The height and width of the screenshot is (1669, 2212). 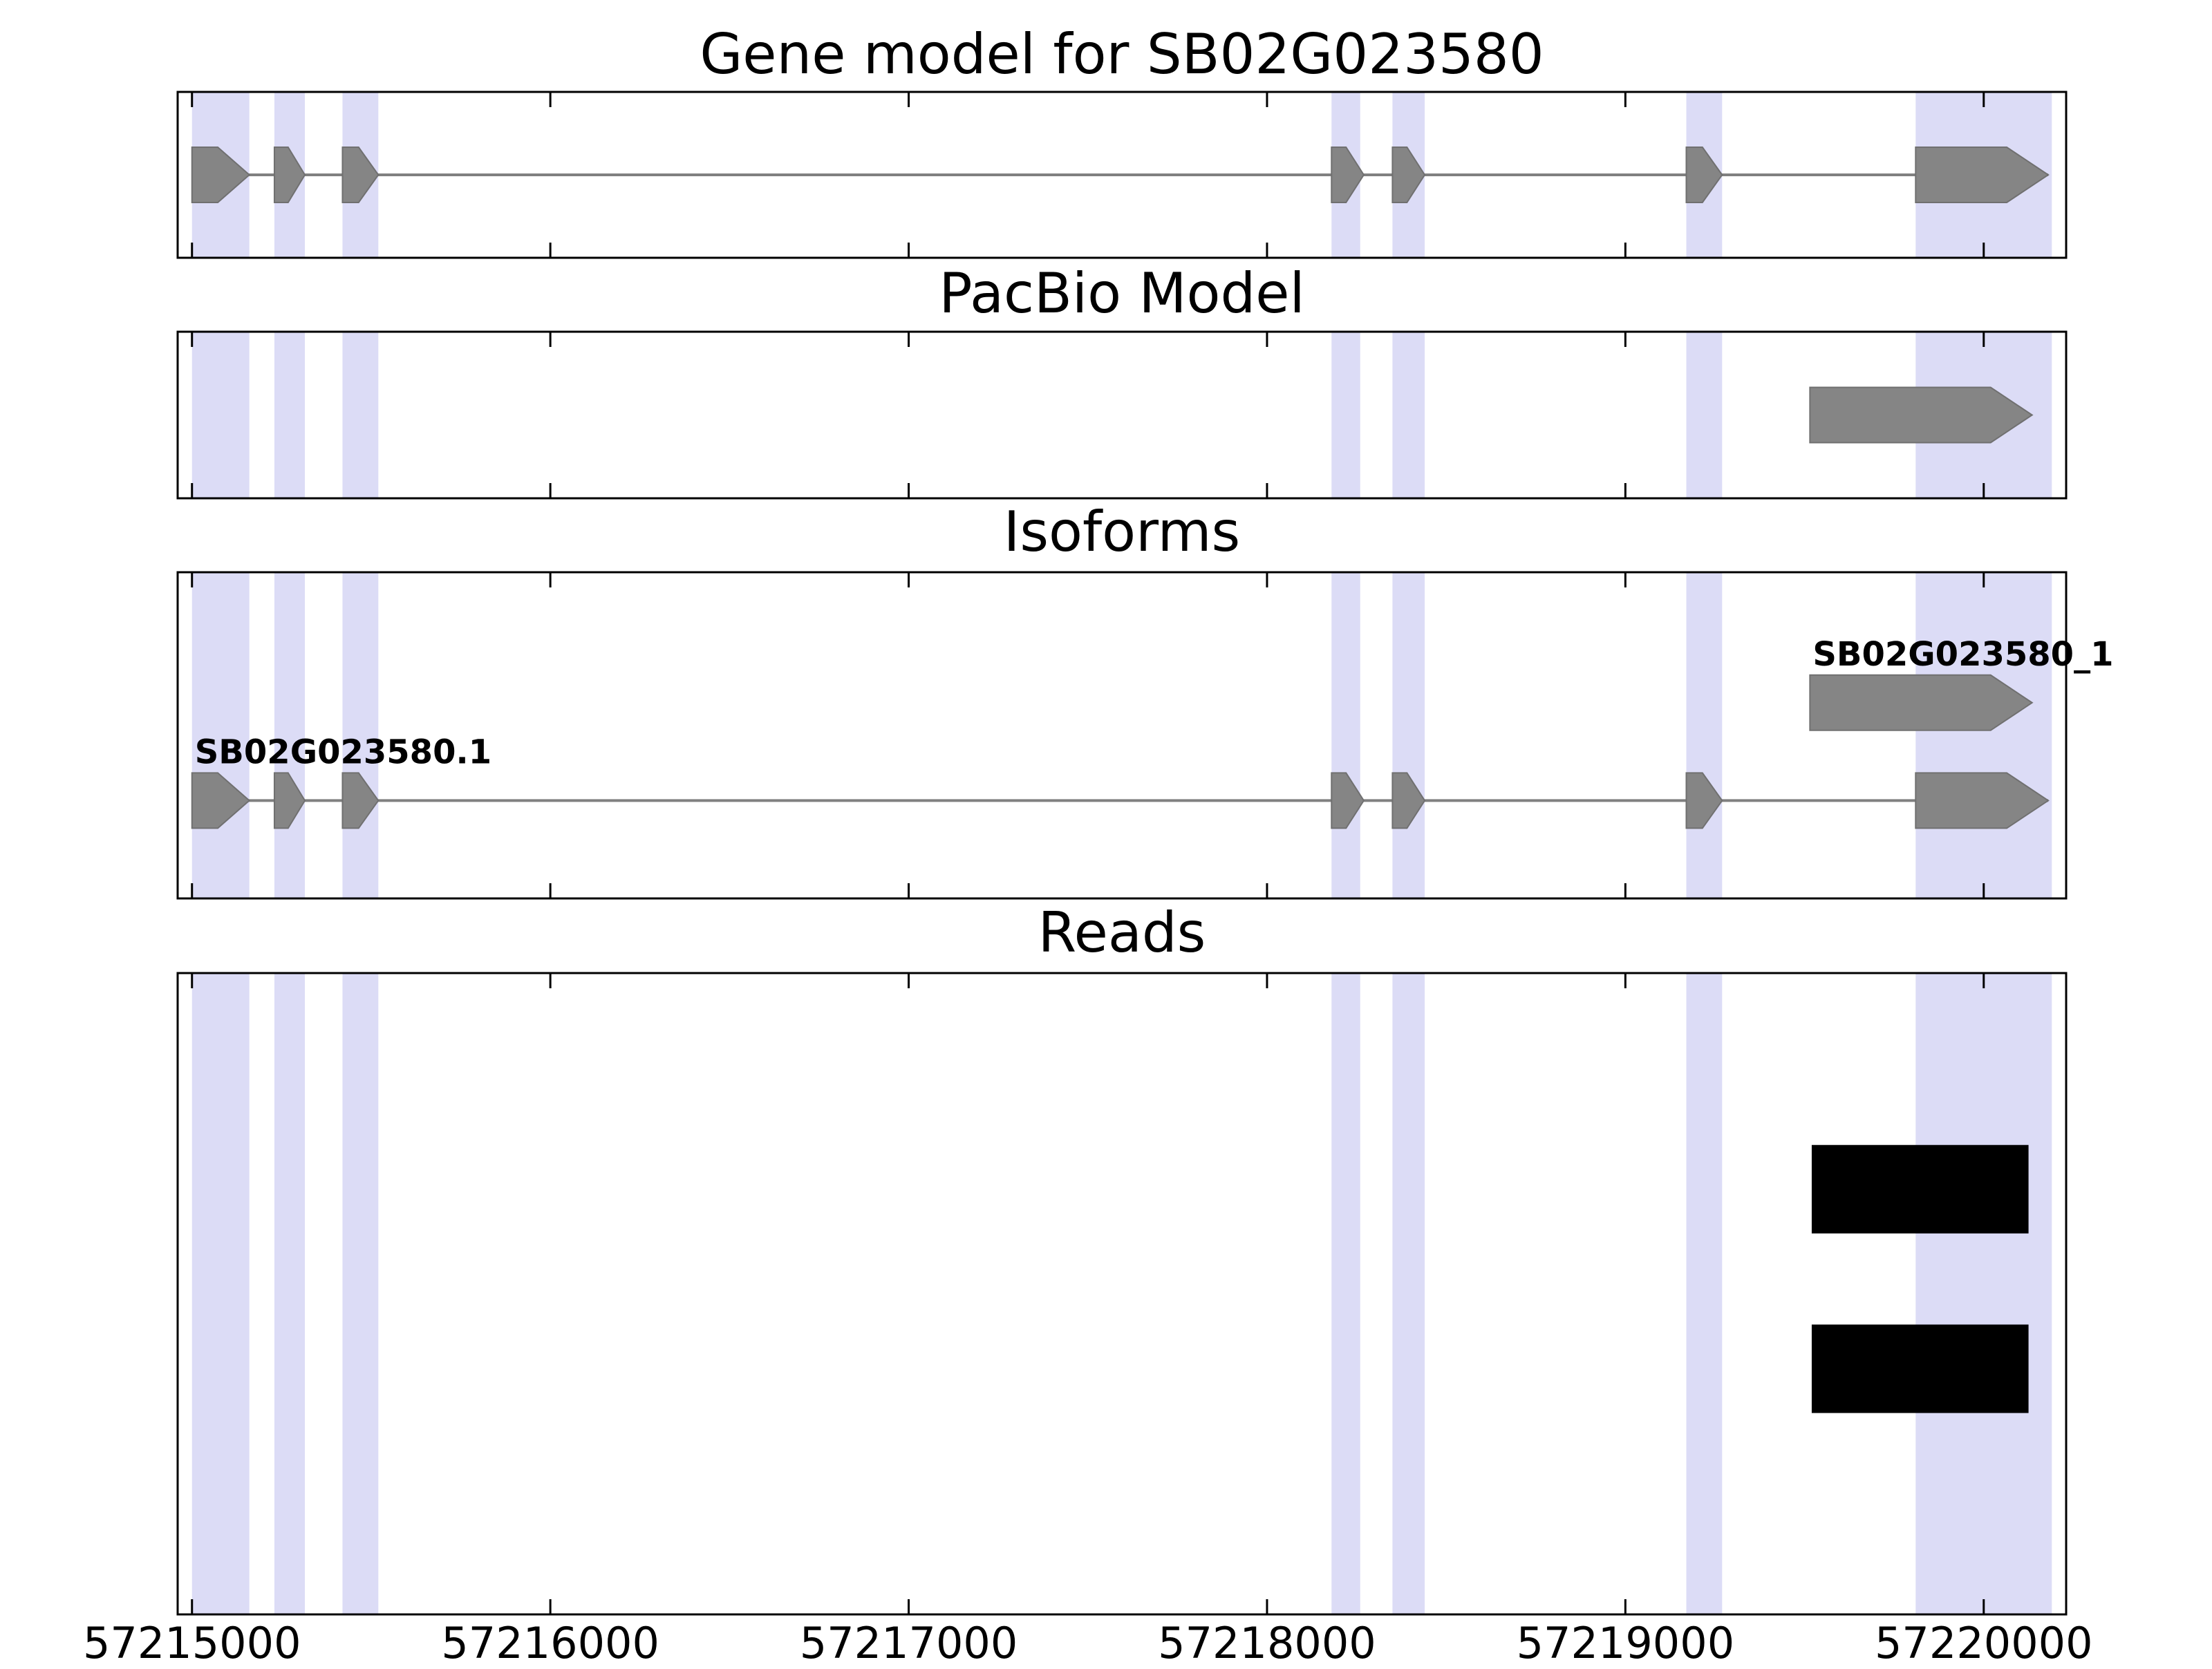 I want to click on panel-title-pacbio-model: PacBio Model, so click(x=1122, y=293).